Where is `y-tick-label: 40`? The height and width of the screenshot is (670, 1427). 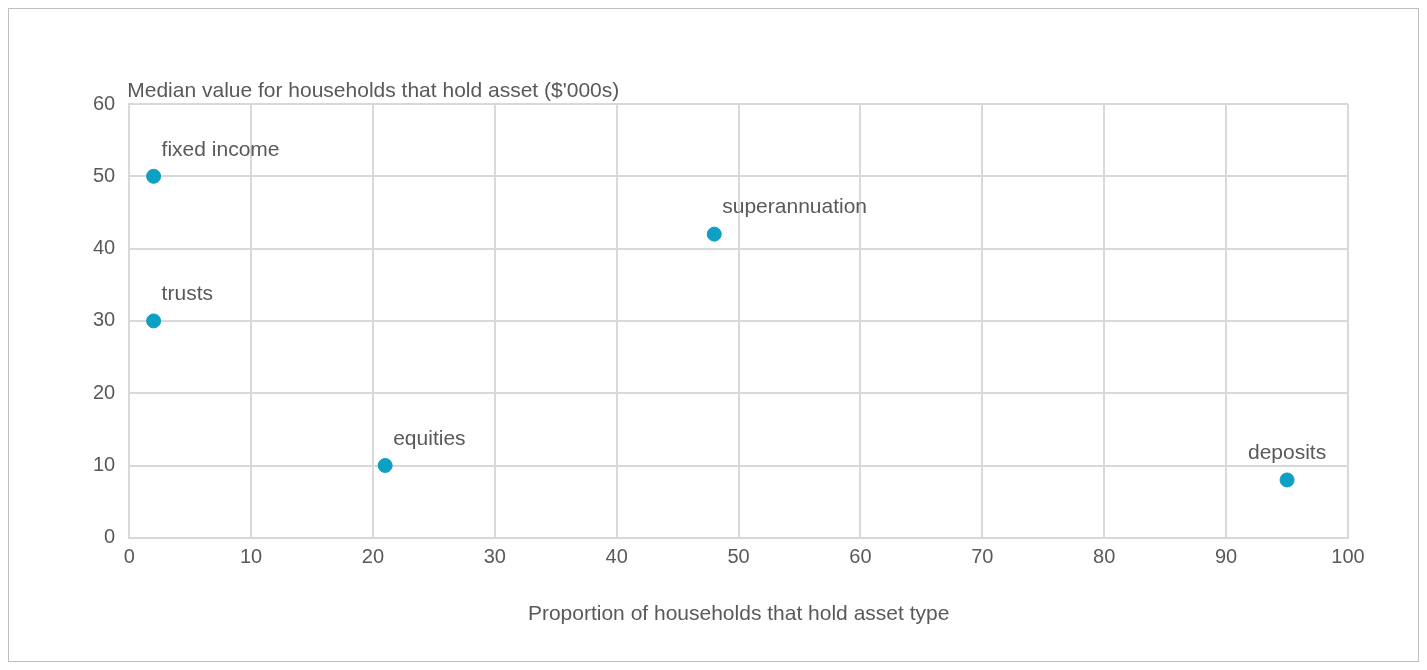 y-tick-label: 40 is located at coordinates (104, 247).